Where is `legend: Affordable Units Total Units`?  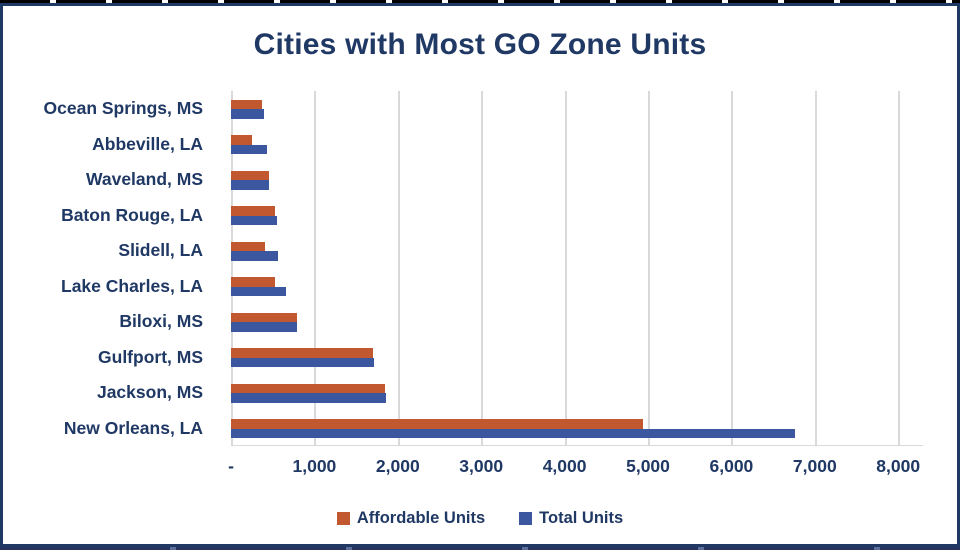
legend: Affordable Units Total Units is located at coordinates (480, 518).